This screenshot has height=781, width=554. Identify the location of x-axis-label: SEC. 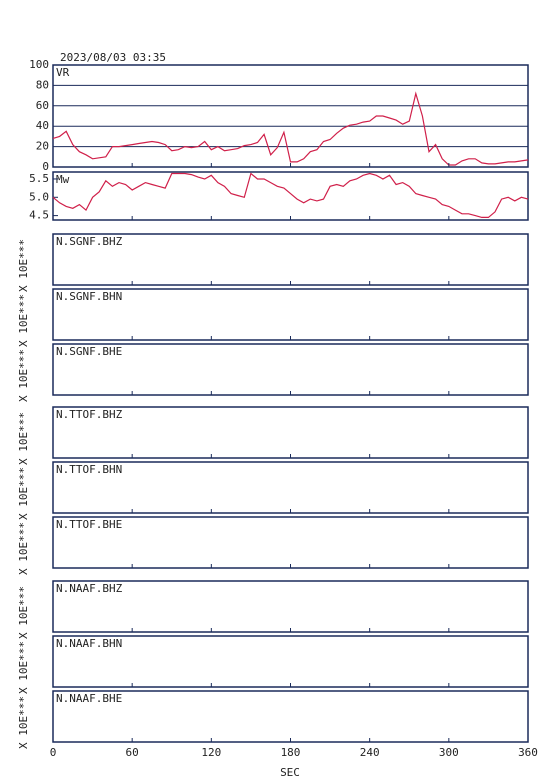
(290, 772).